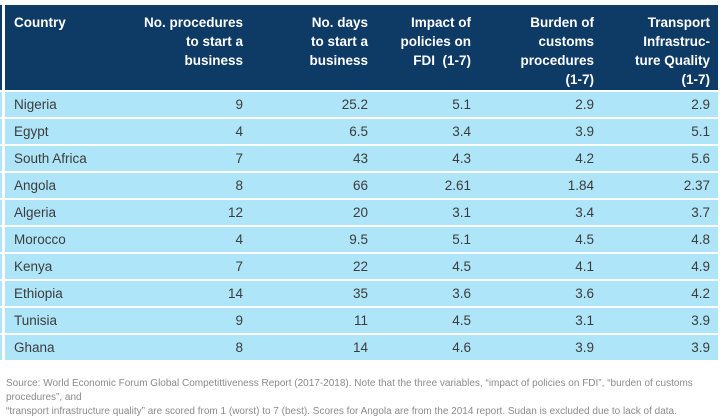 This screenshot has width=722, height=419. I want to click on country-cell: Kenya, so click(63, 266).